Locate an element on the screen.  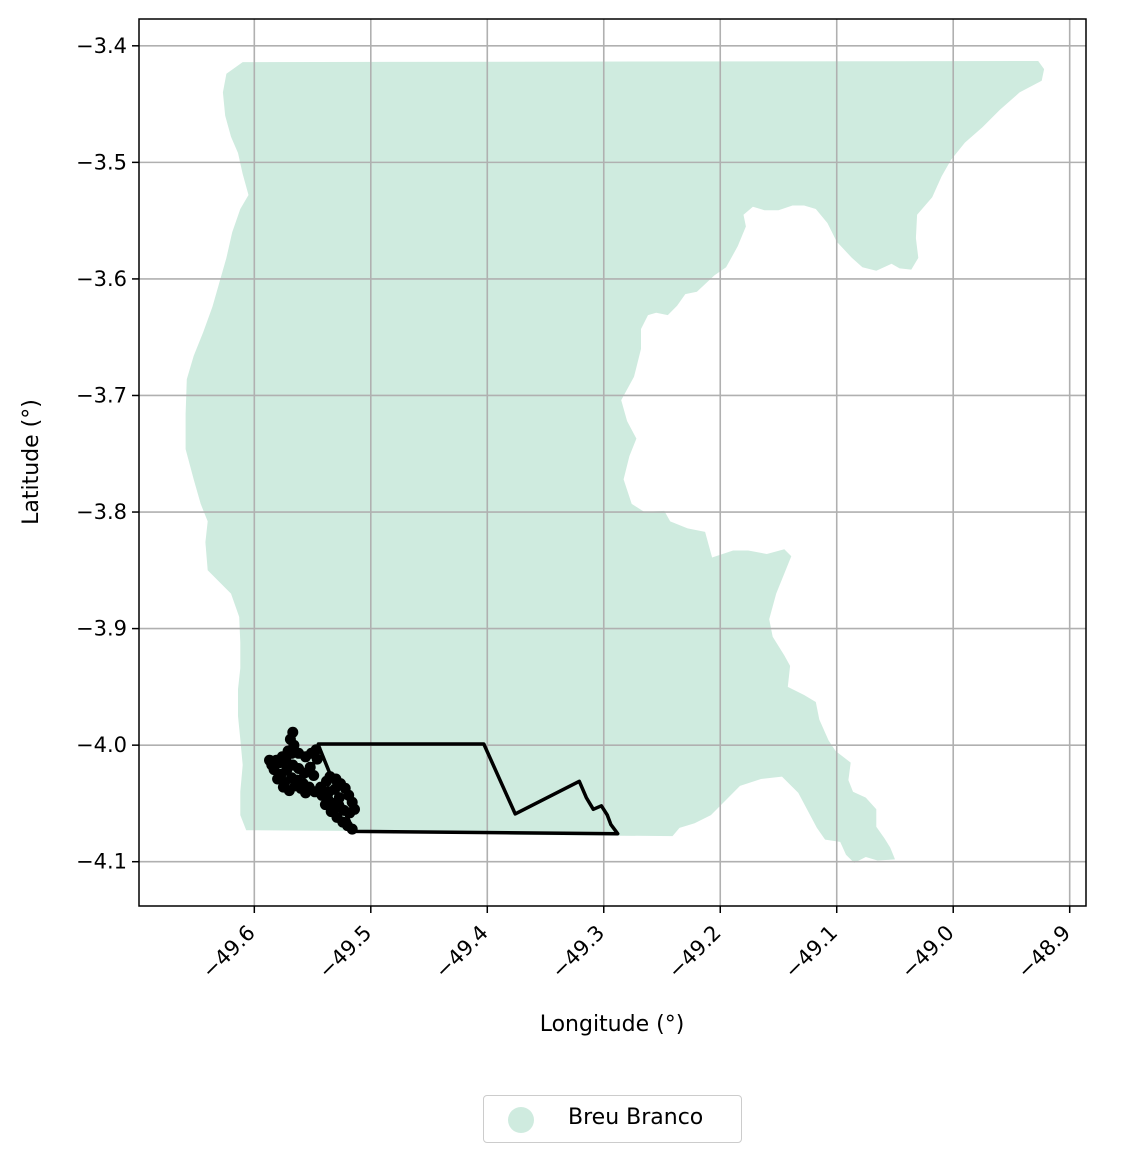
x-tick-label-4: −49.2 is located at coordinates (694, 952).